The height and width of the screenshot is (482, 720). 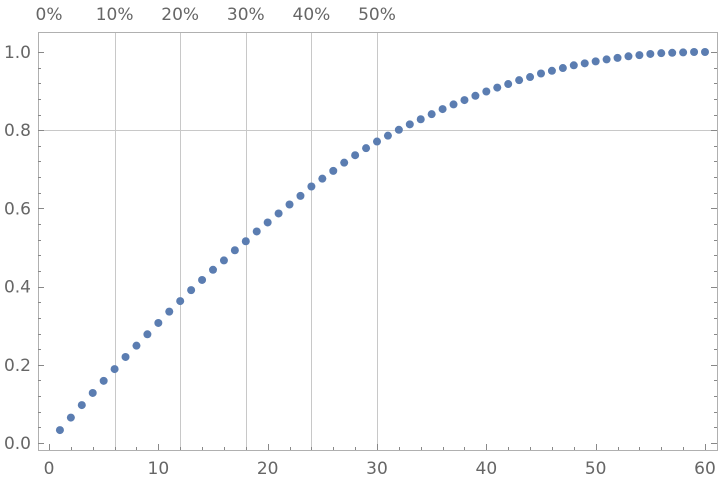 What do you see at coordinates (705, 469) in the screenshot?
I see `x-tick-label: 60` at bounding box center [705, 469].